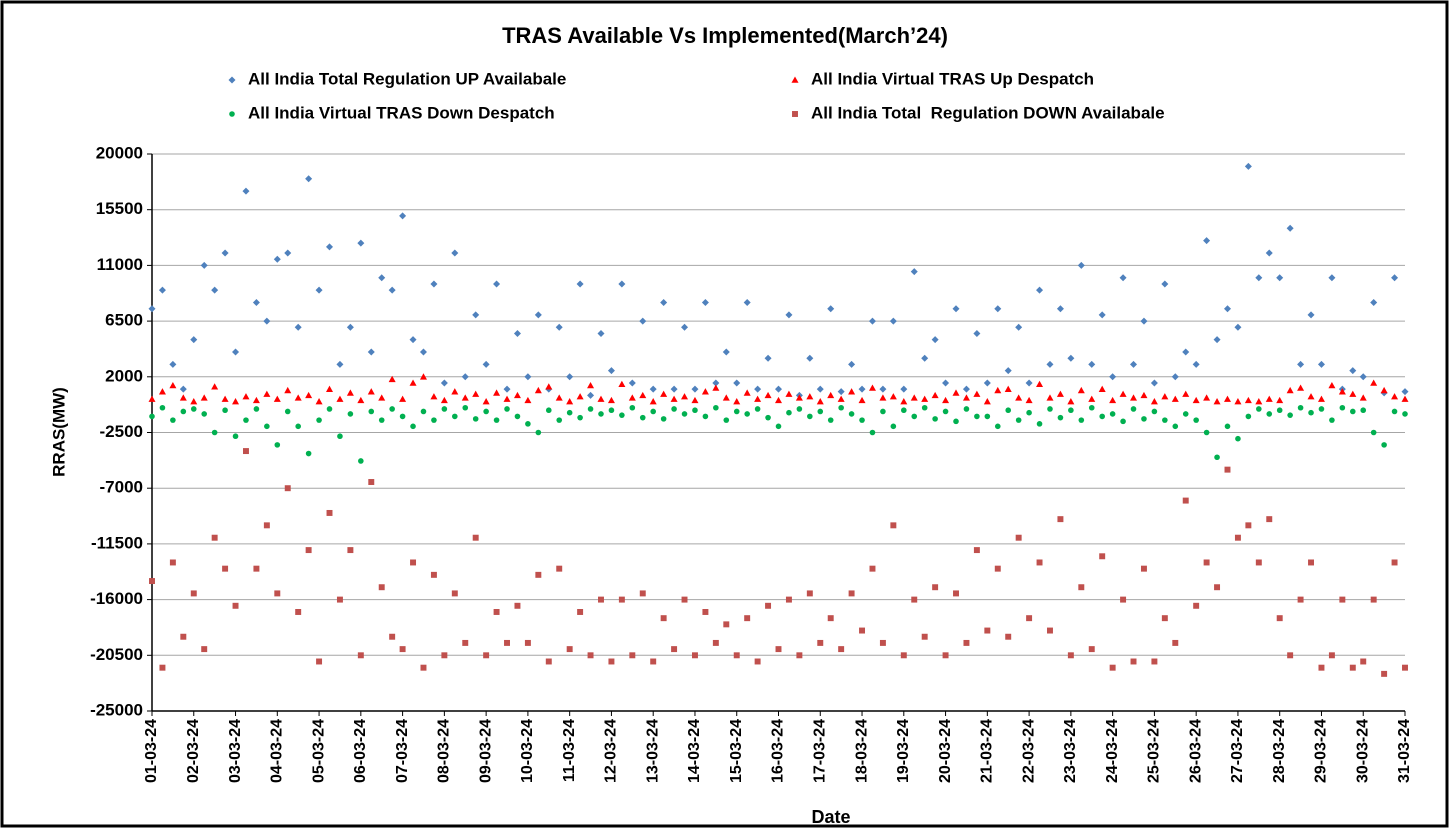  I want to click on x-tick-label: 09-03-24, so click(485, 751).